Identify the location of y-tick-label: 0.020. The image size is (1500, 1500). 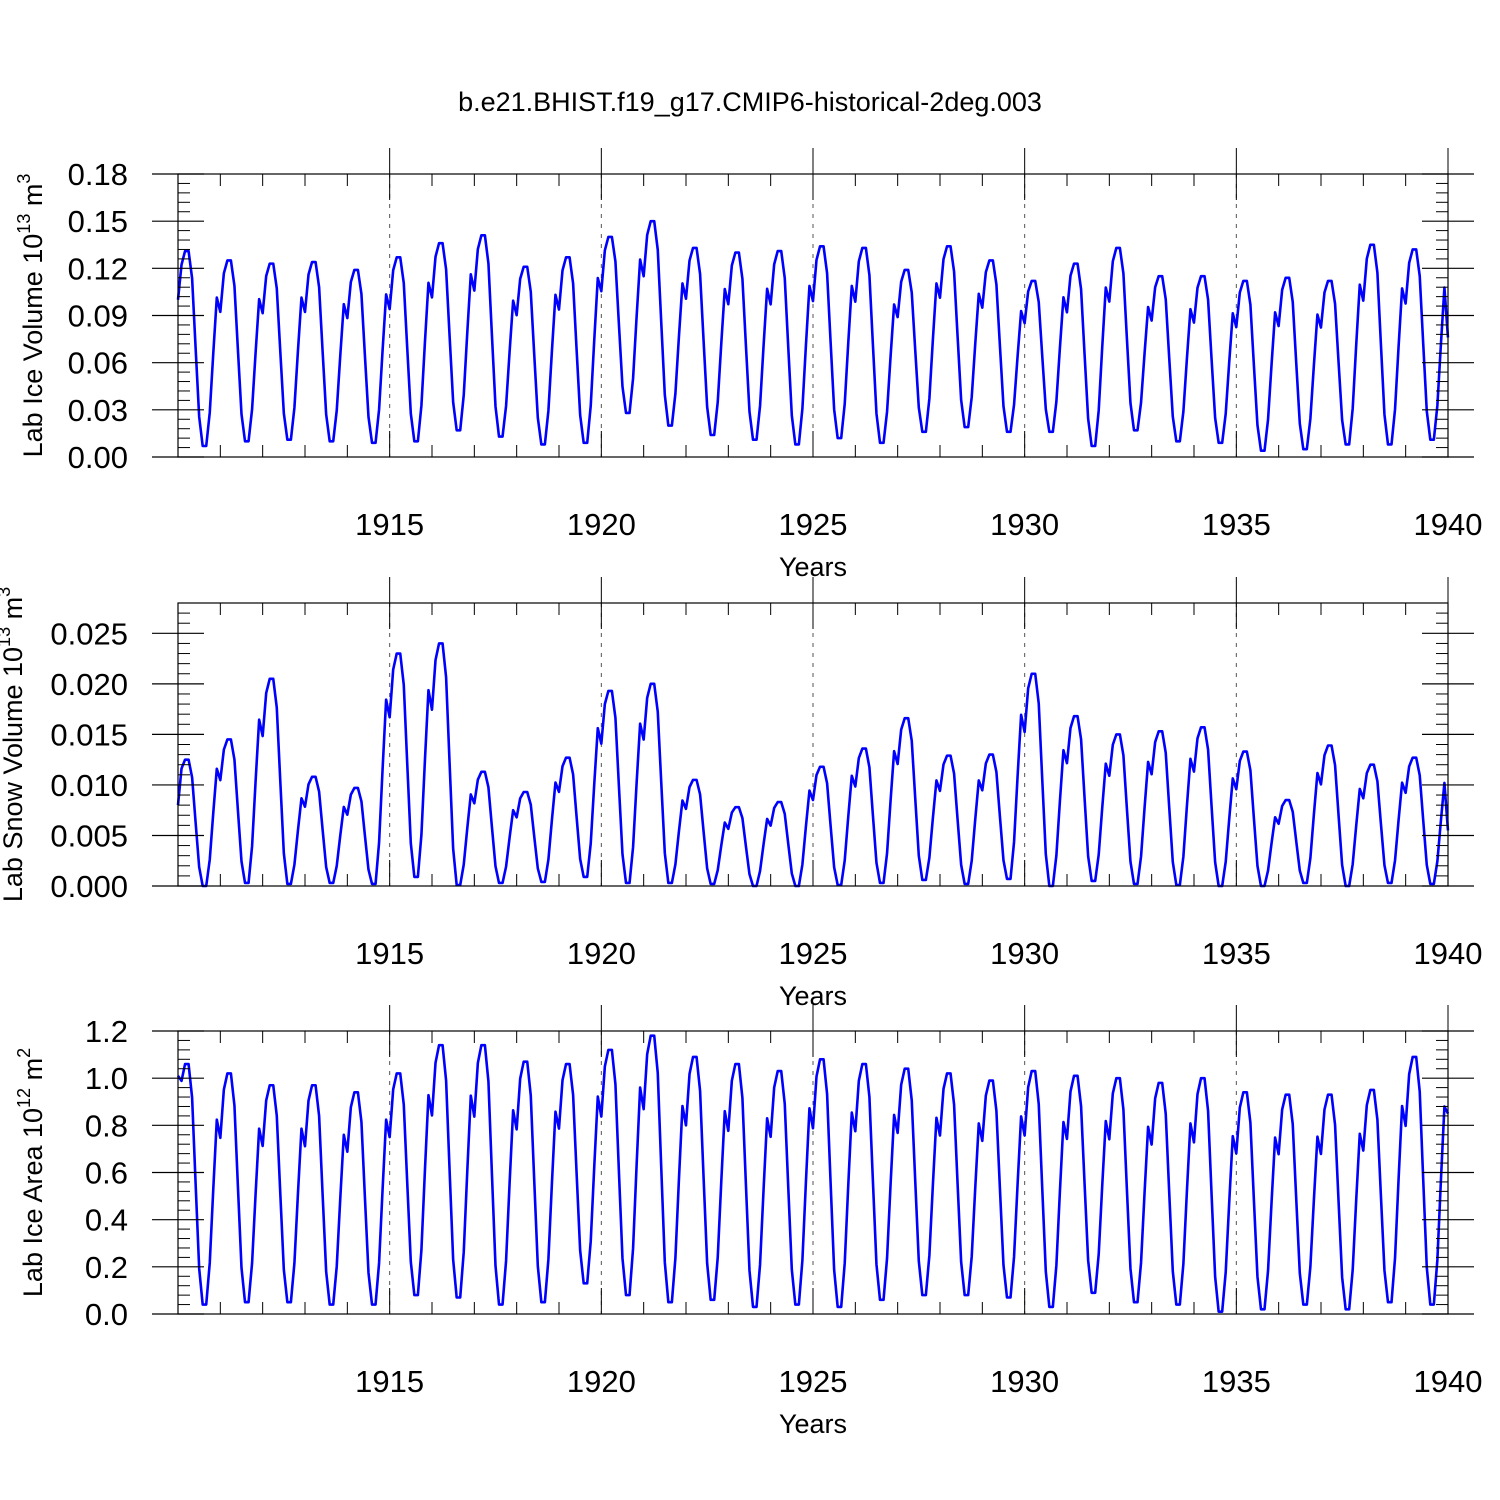
(89, 684).